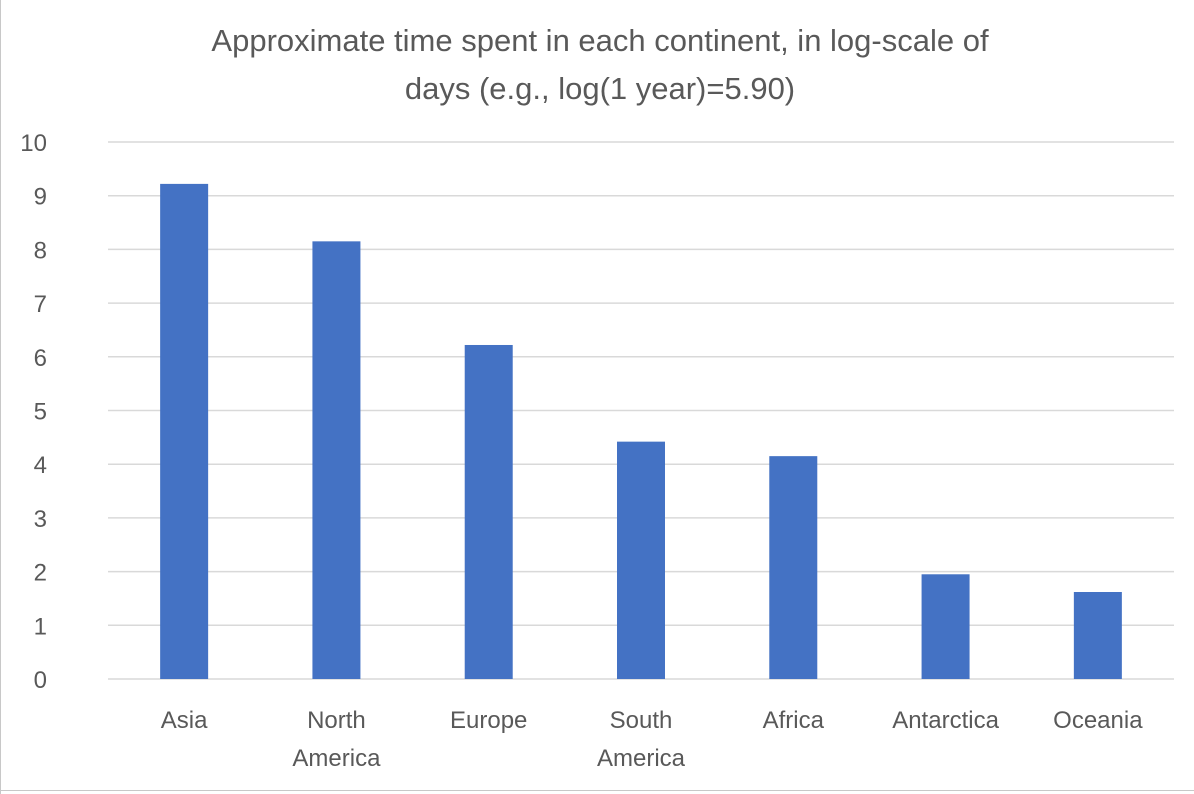  Describe the element at coordinates (40, 304) in the screenshot. I see `y-tick-label: 7` at that location.